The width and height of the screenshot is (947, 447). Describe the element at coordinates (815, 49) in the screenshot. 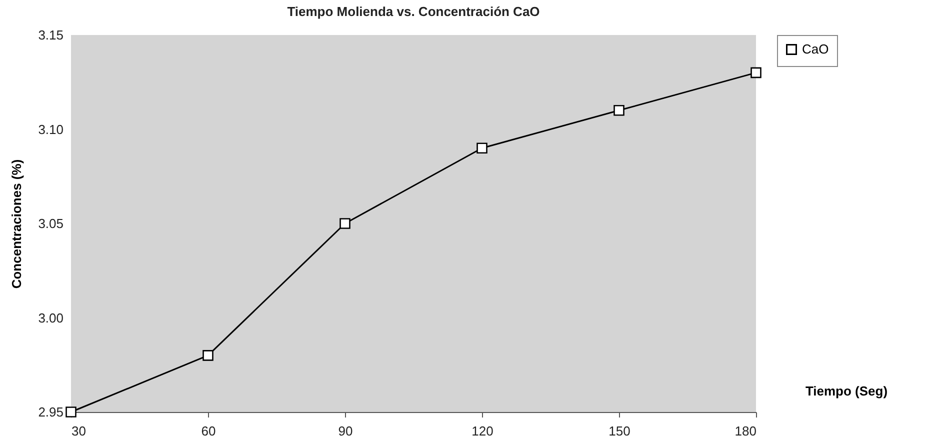

I see `legend-label: CaO` at that location.